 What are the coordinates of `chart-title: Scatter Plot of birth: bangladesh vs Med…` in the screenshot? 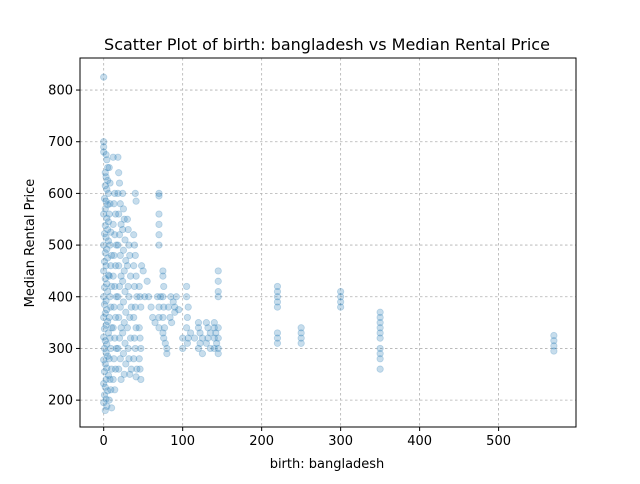 It's located at (327, 44).